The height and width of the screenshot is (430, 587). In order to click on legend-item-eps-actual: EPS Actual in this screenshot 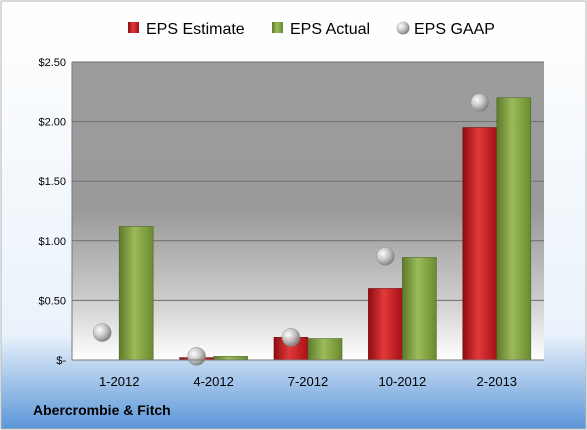, I will do `click(321, 29)`.